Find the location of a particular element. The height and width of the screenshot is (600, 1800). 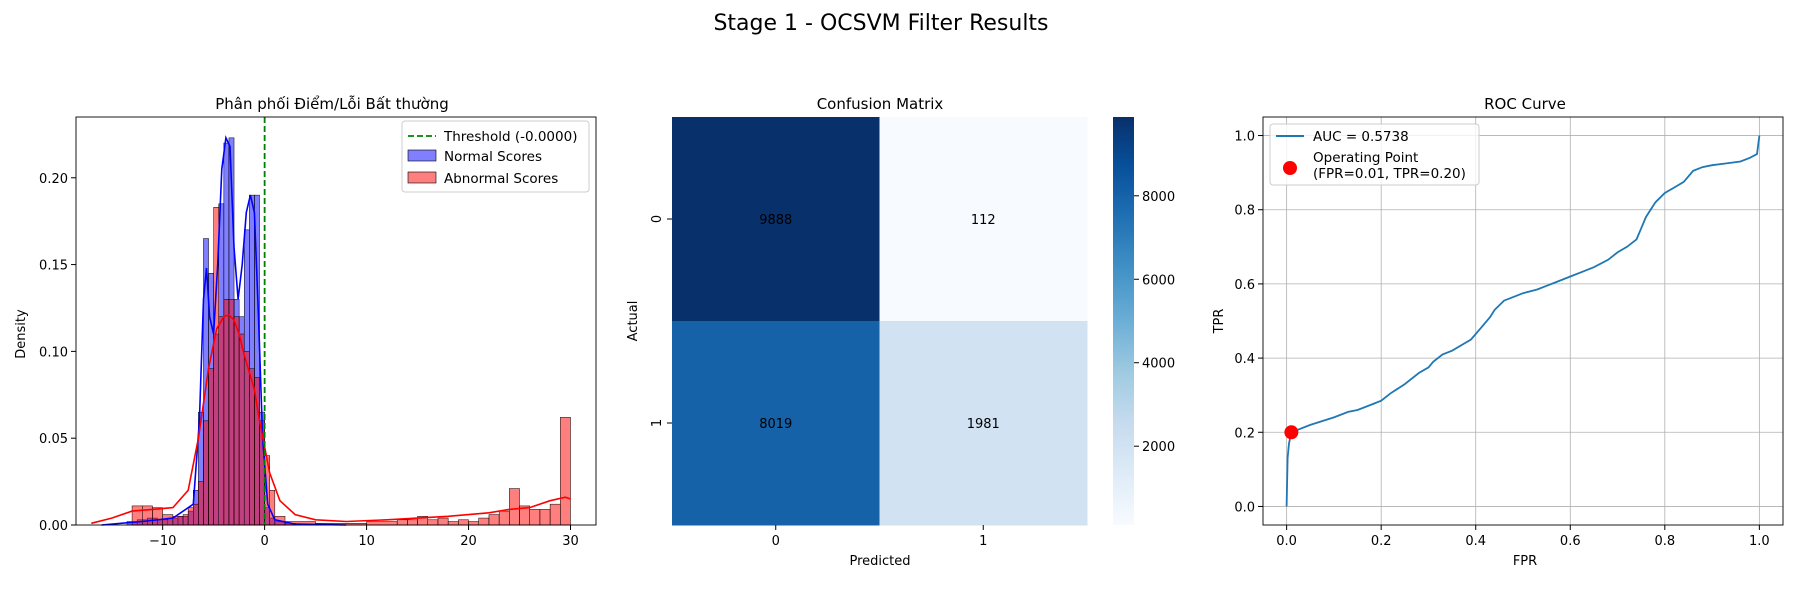

colorbar-tick-label: 6000 is located at coordinates (1158, 280).